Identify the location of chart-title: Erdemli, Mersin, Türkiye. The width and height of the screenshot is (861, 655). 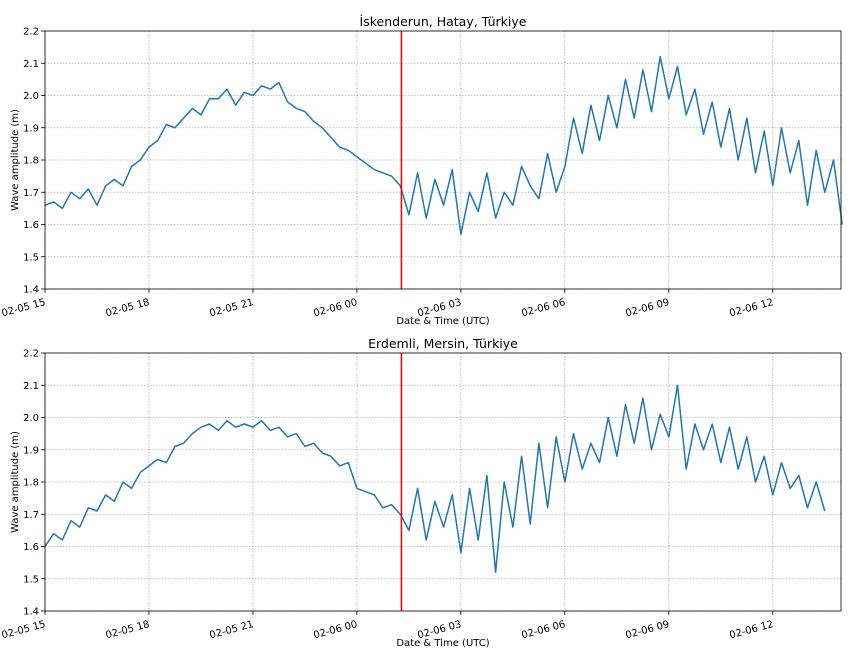
(443, 343).